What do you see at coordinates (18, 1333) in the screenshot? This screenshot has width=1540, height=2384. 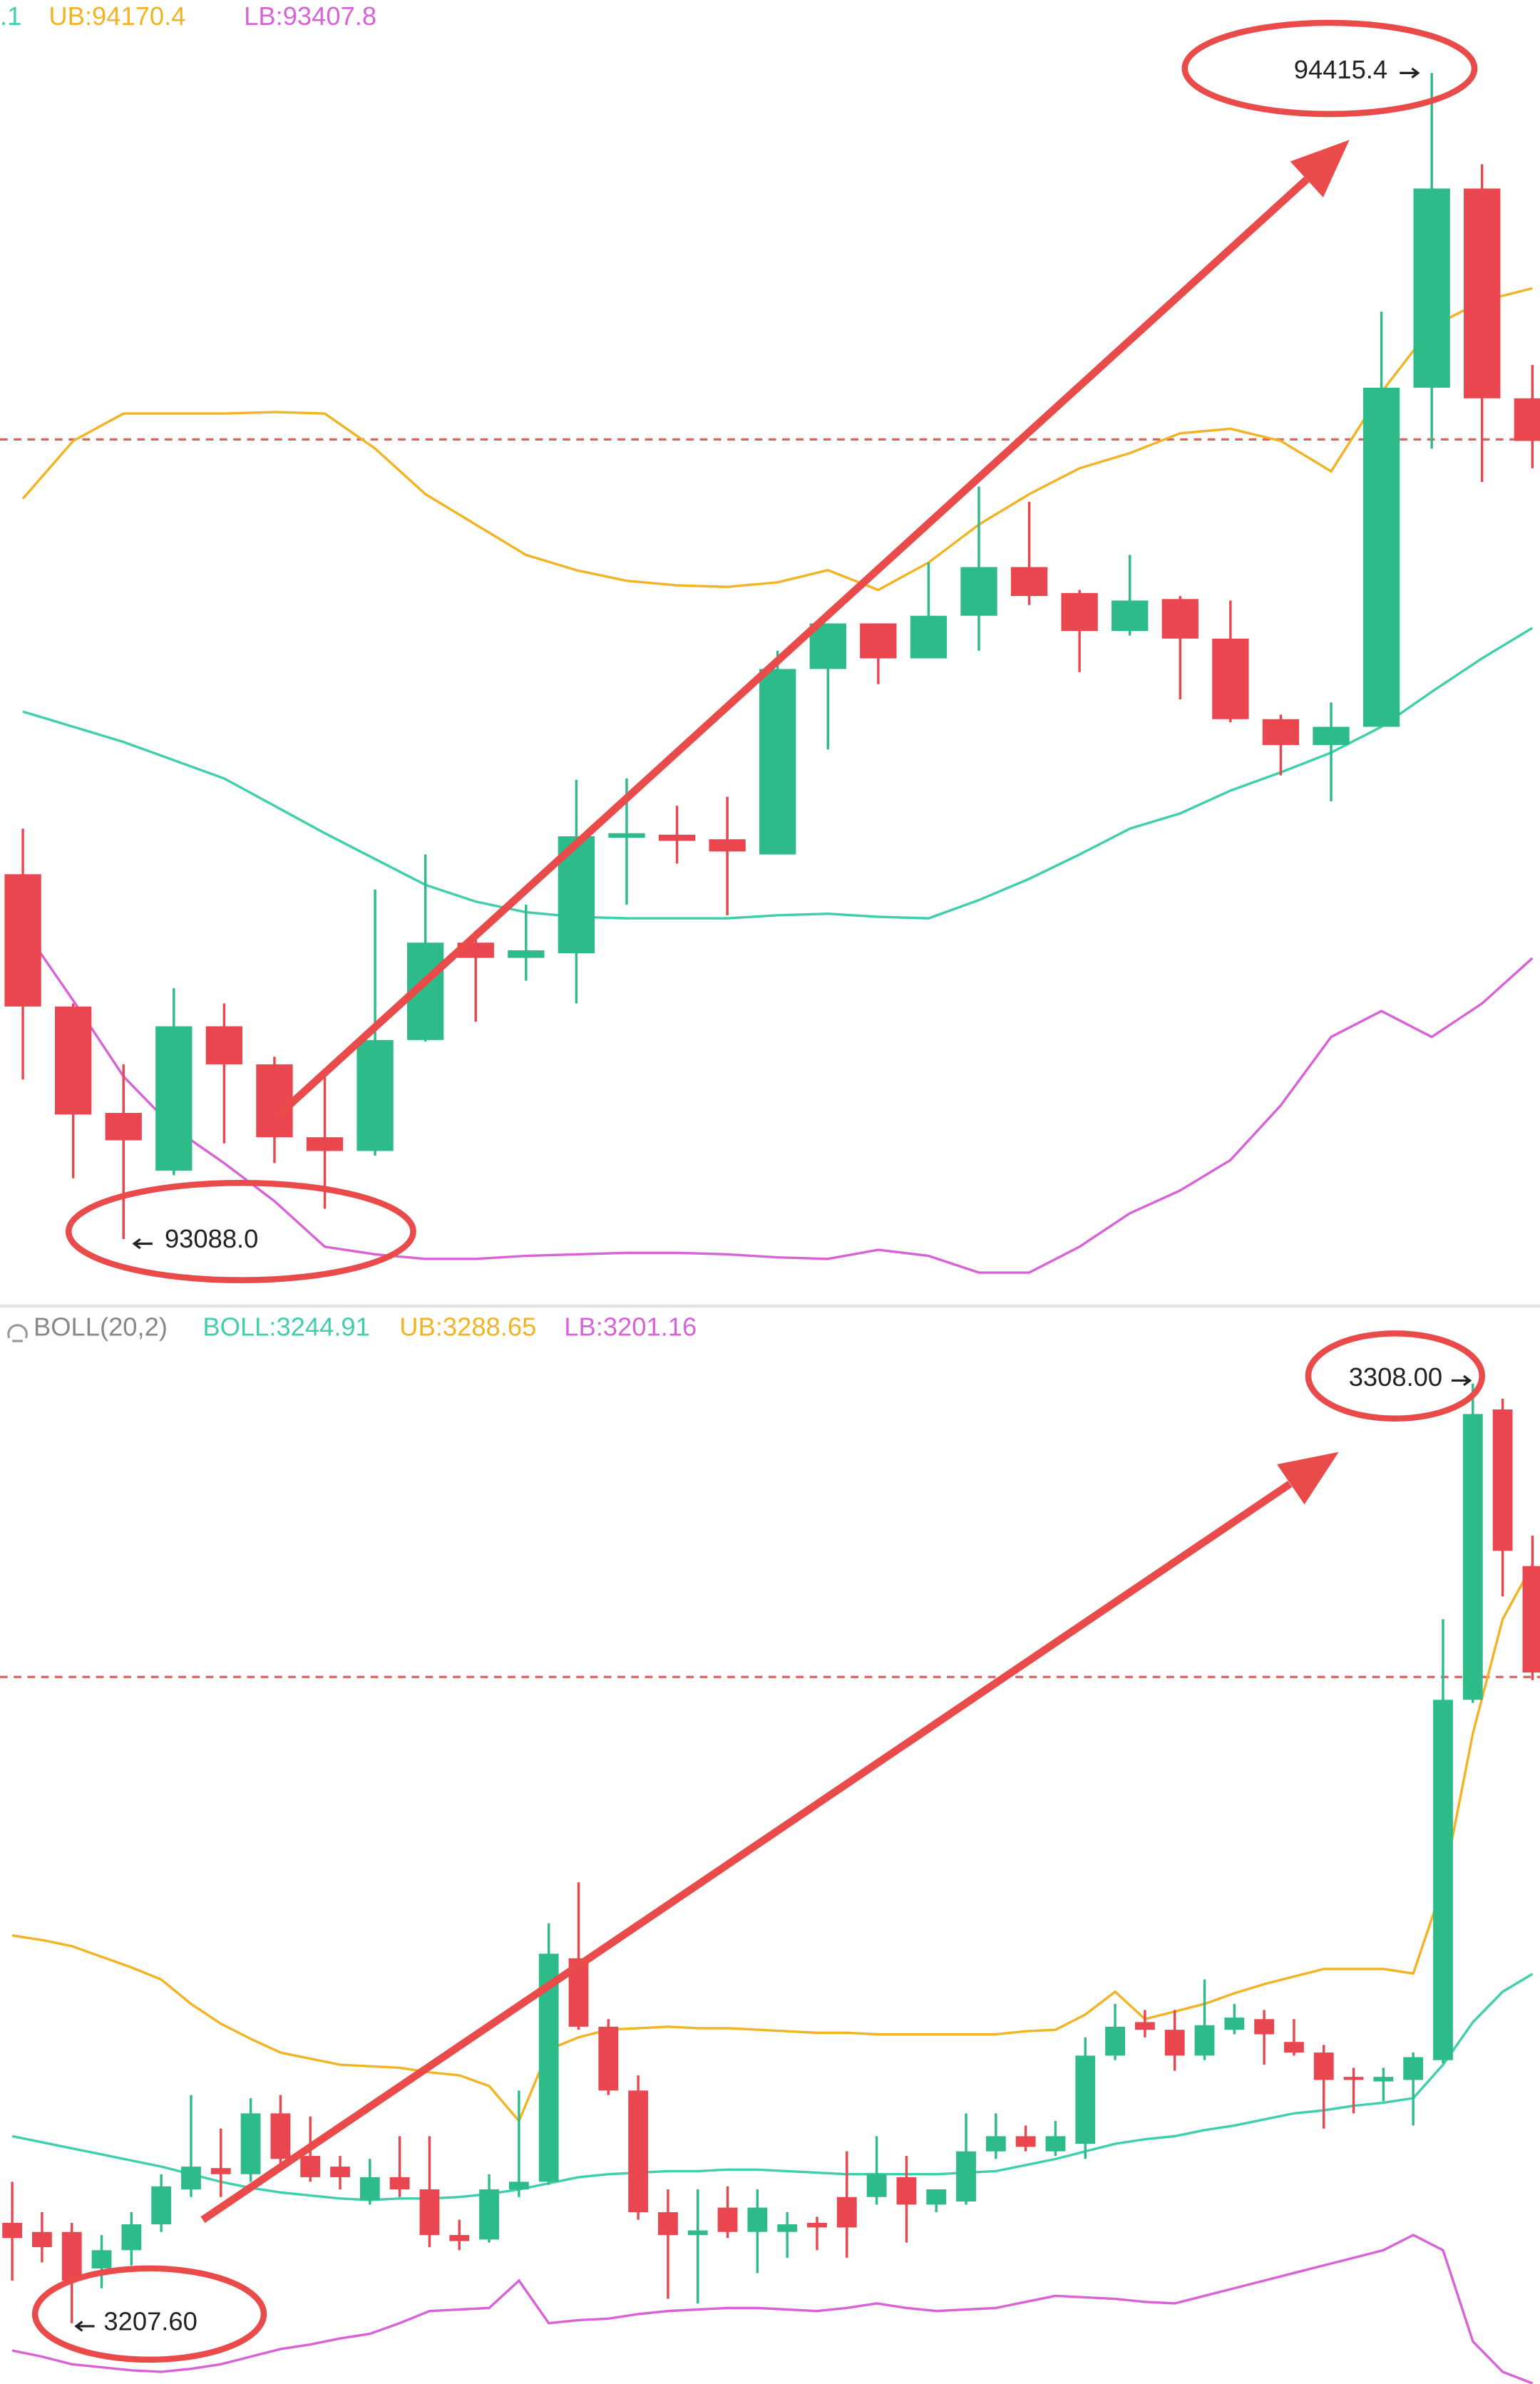 I see `indicator-icon` at bounding box center [18, 1333].